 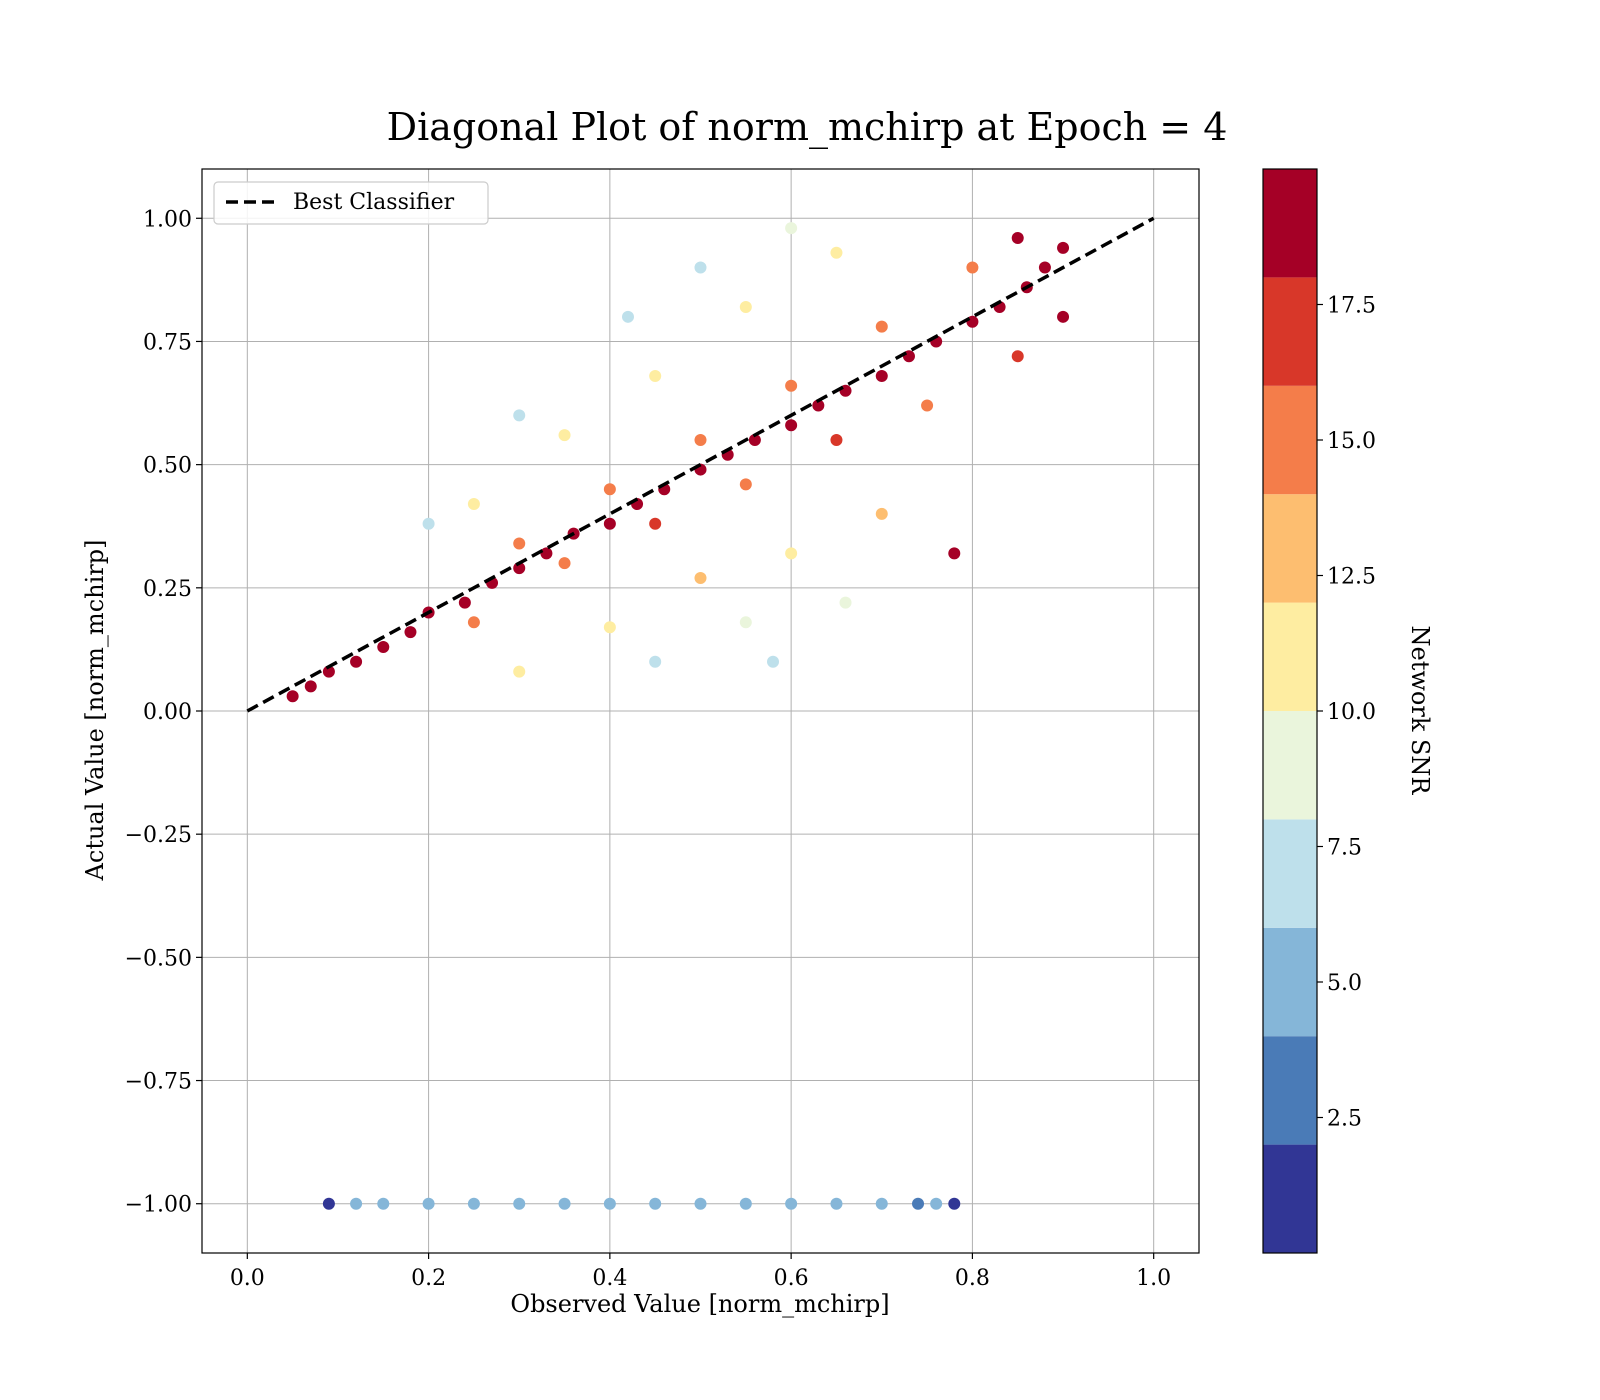 I want to click on y-tick-label: −0.50, so click(x=158, y=958).